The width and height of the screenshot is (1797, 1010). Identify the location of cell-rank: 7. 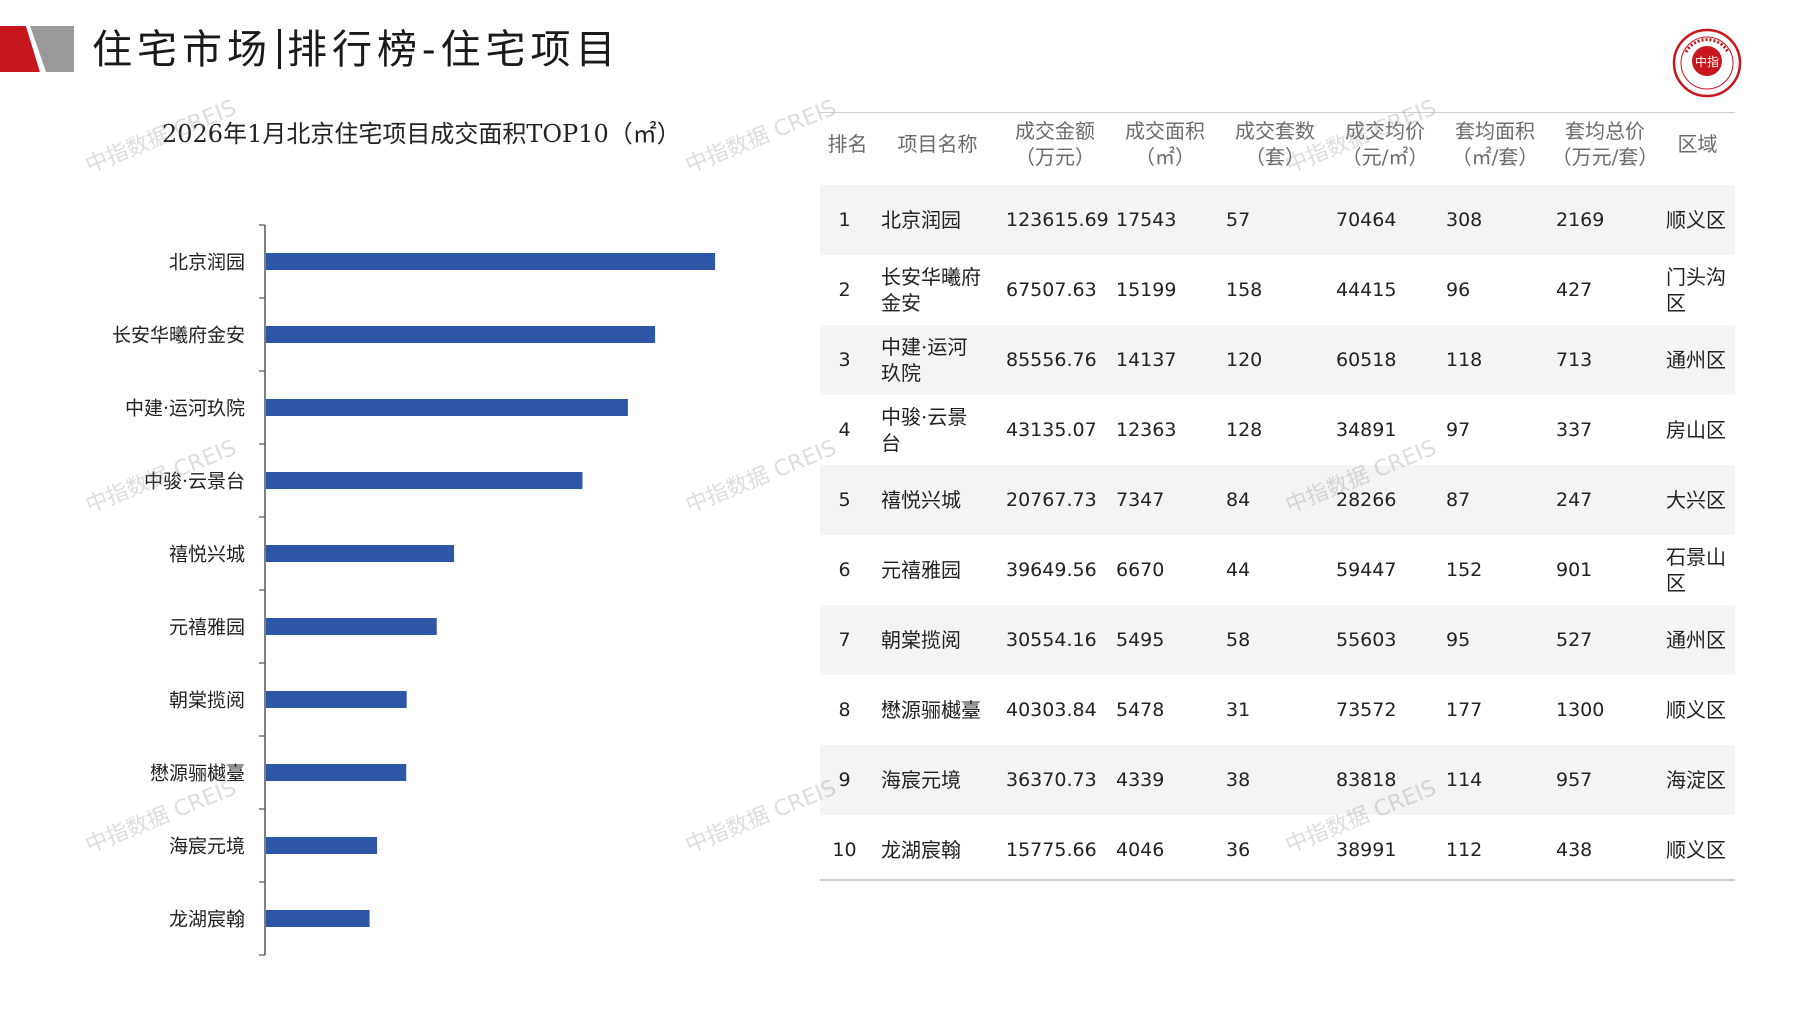
(844, 640).